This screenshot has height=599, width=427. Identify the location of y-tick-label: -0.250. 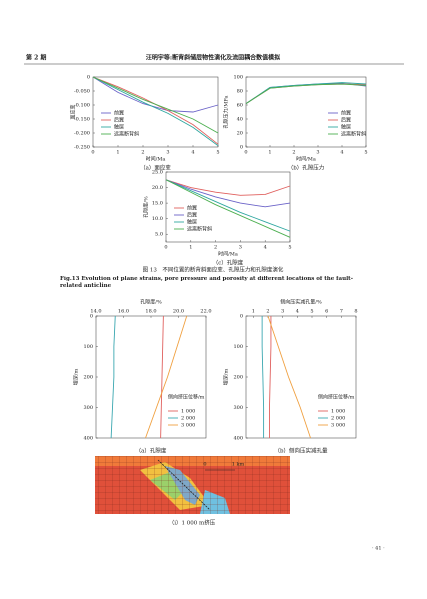
(82, 148).